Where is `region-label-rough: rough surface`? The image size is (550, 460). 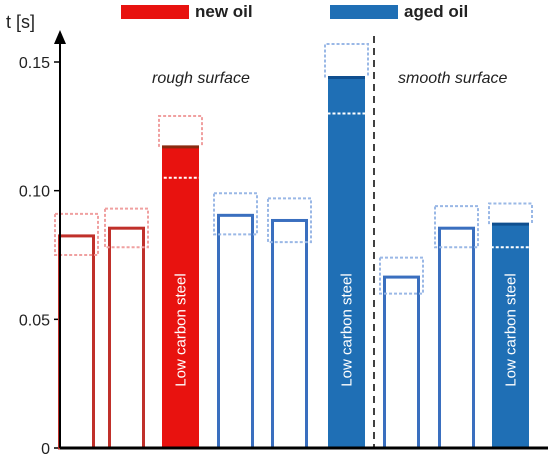
region-label-rough: rough surface is located at coordinates (201, 78).